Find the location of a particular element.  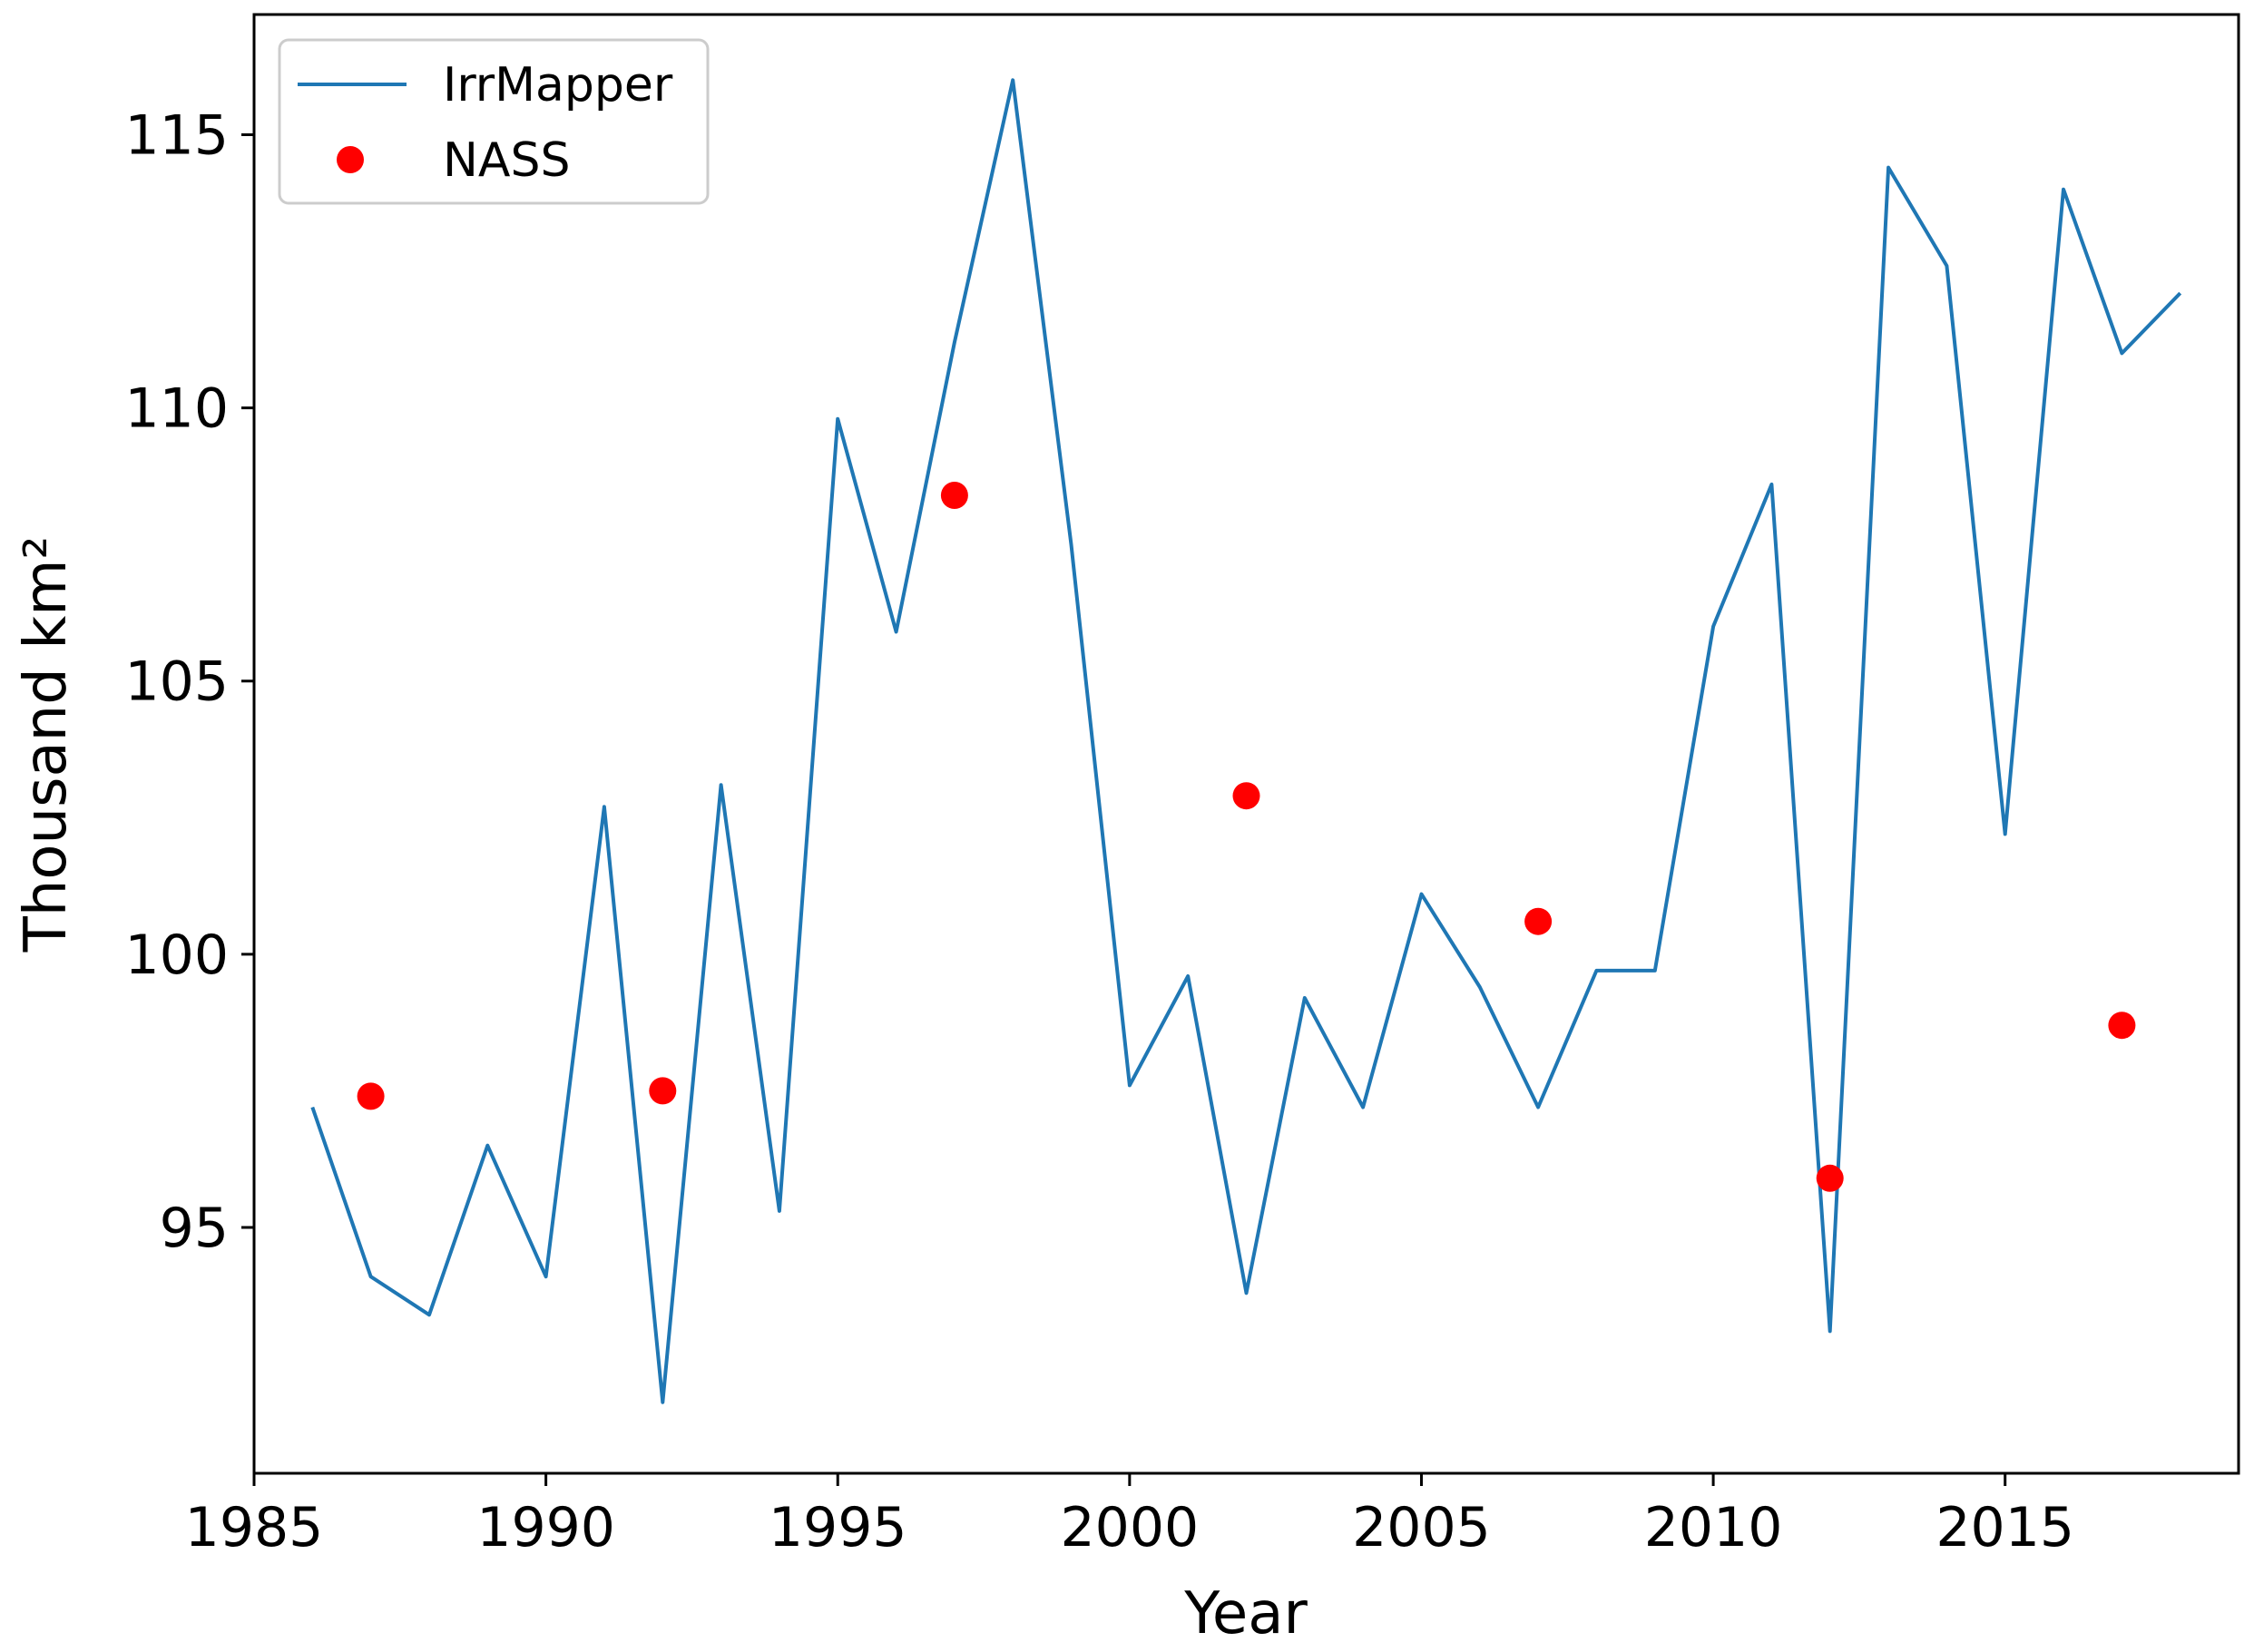

x-tick-label: 2000 is located at coordinates (1130, 1527).